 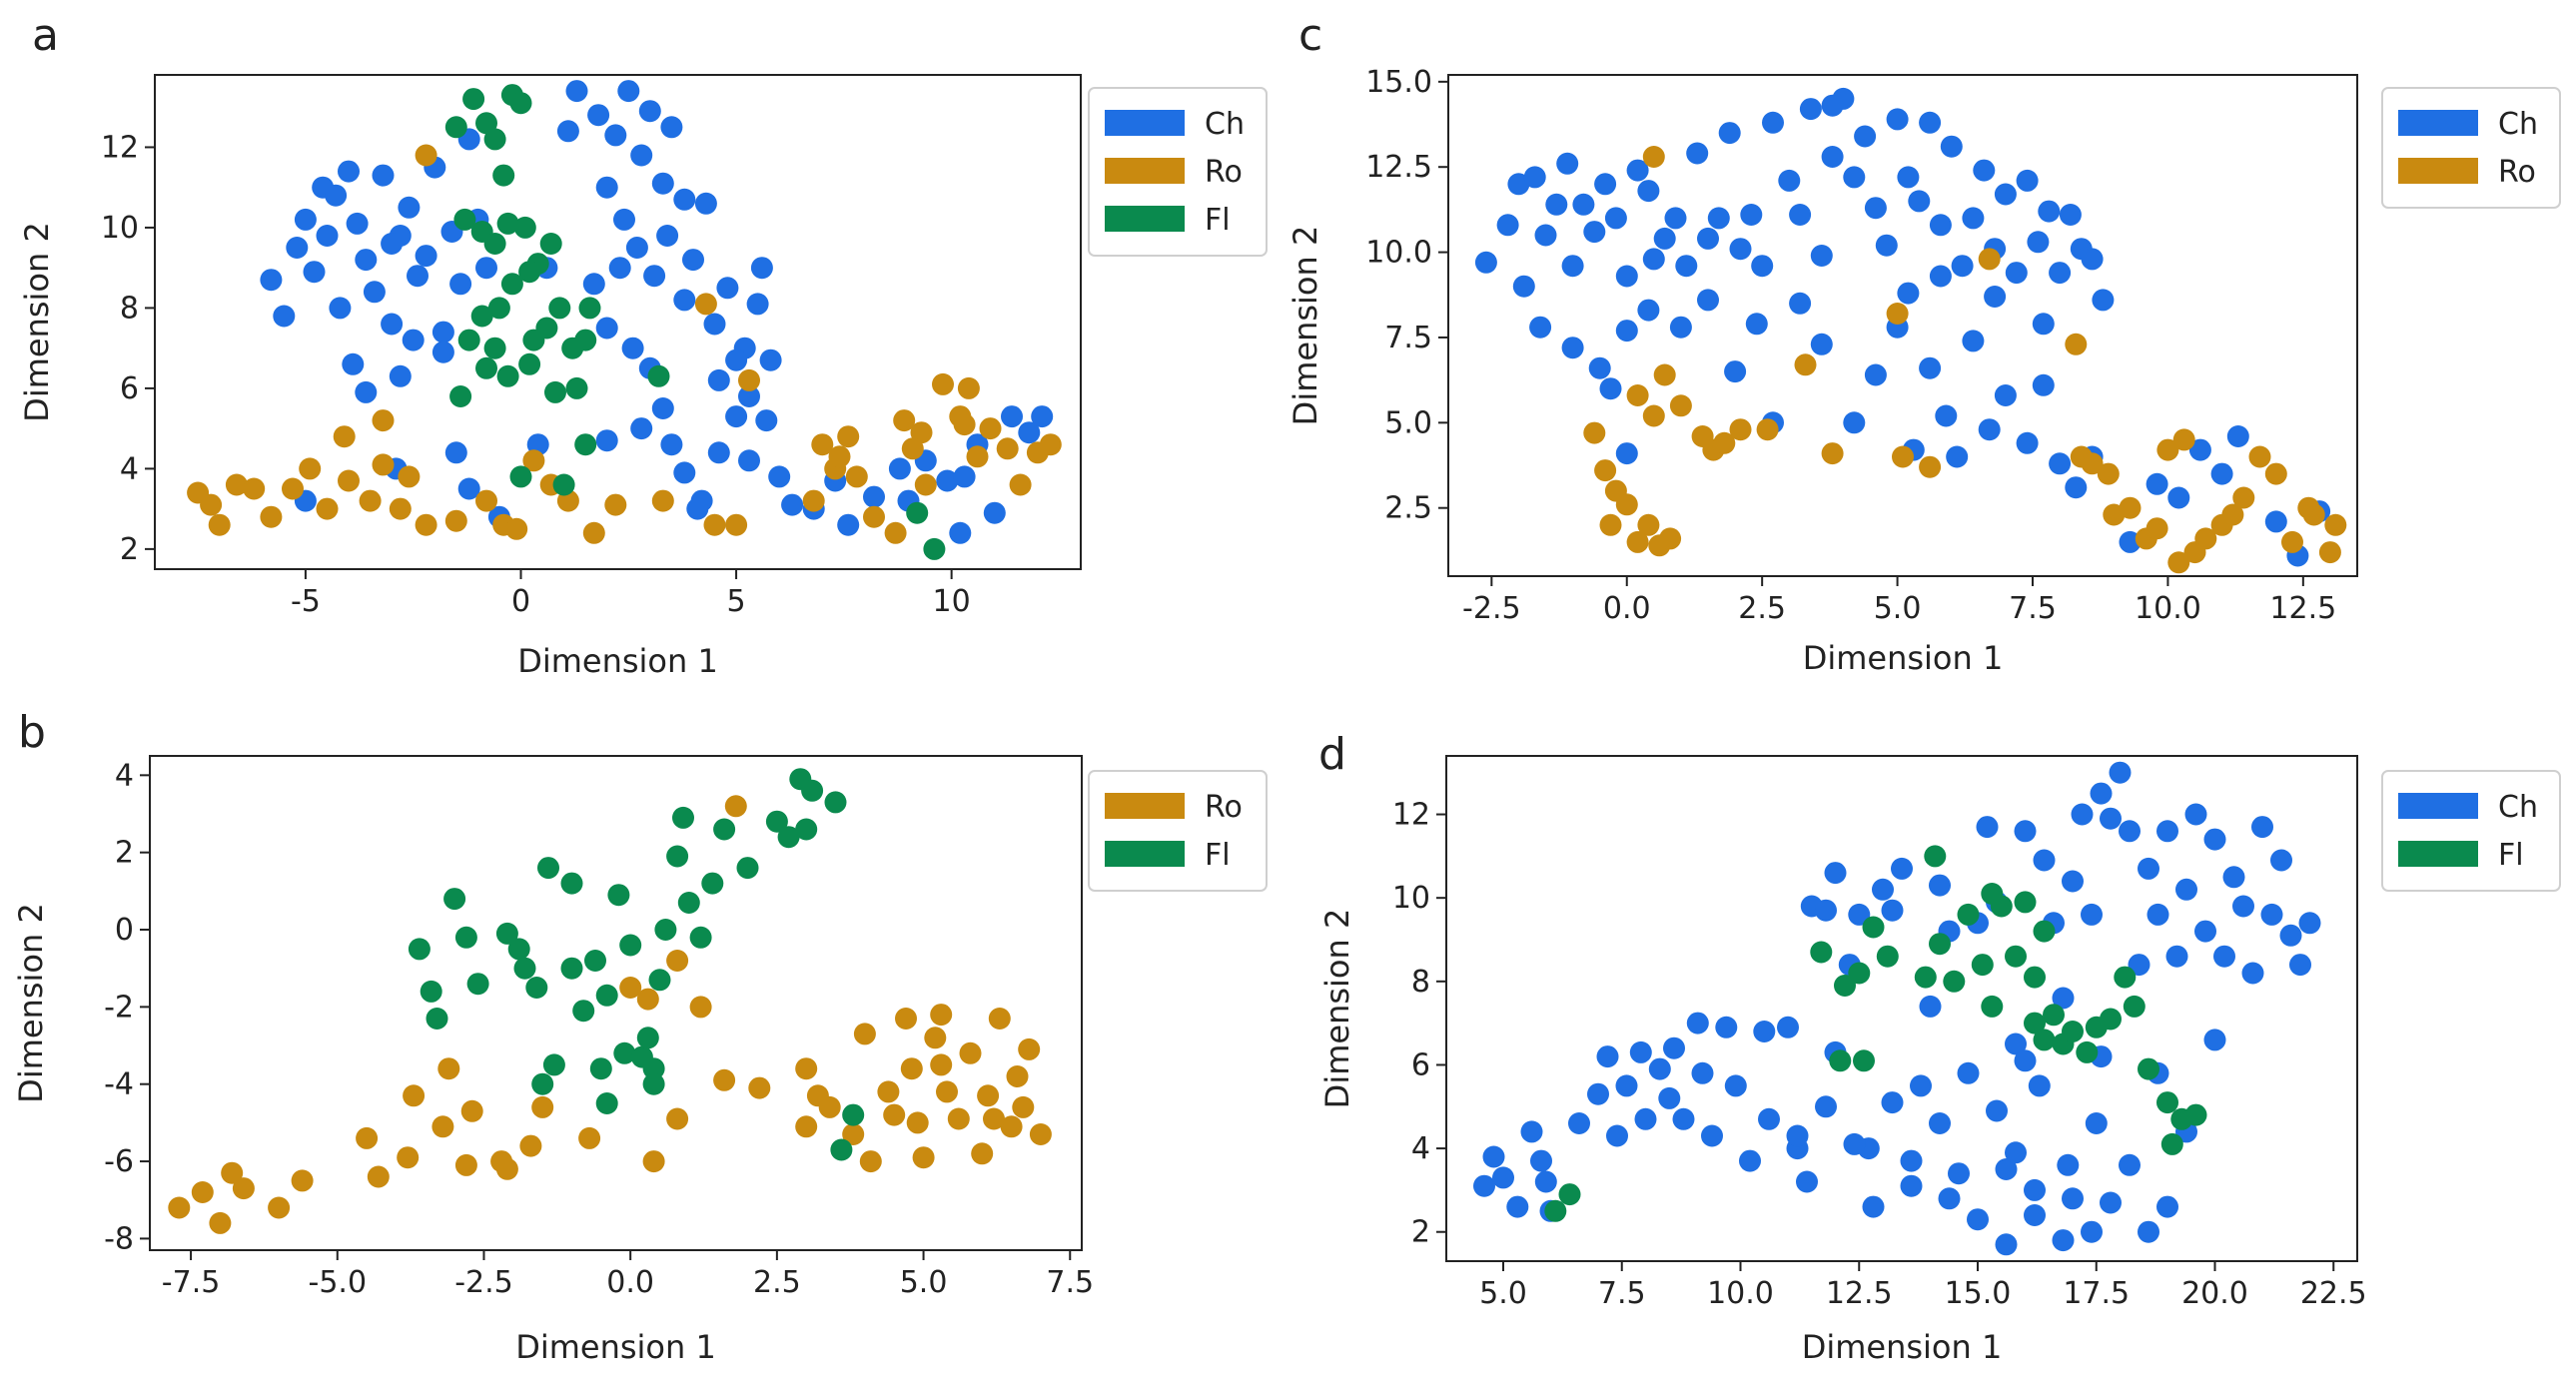 What do you see at coordinates (1145, 806) in the screenshot?
I see `legend-swatch-ro` at bounding box center [1145, 806].